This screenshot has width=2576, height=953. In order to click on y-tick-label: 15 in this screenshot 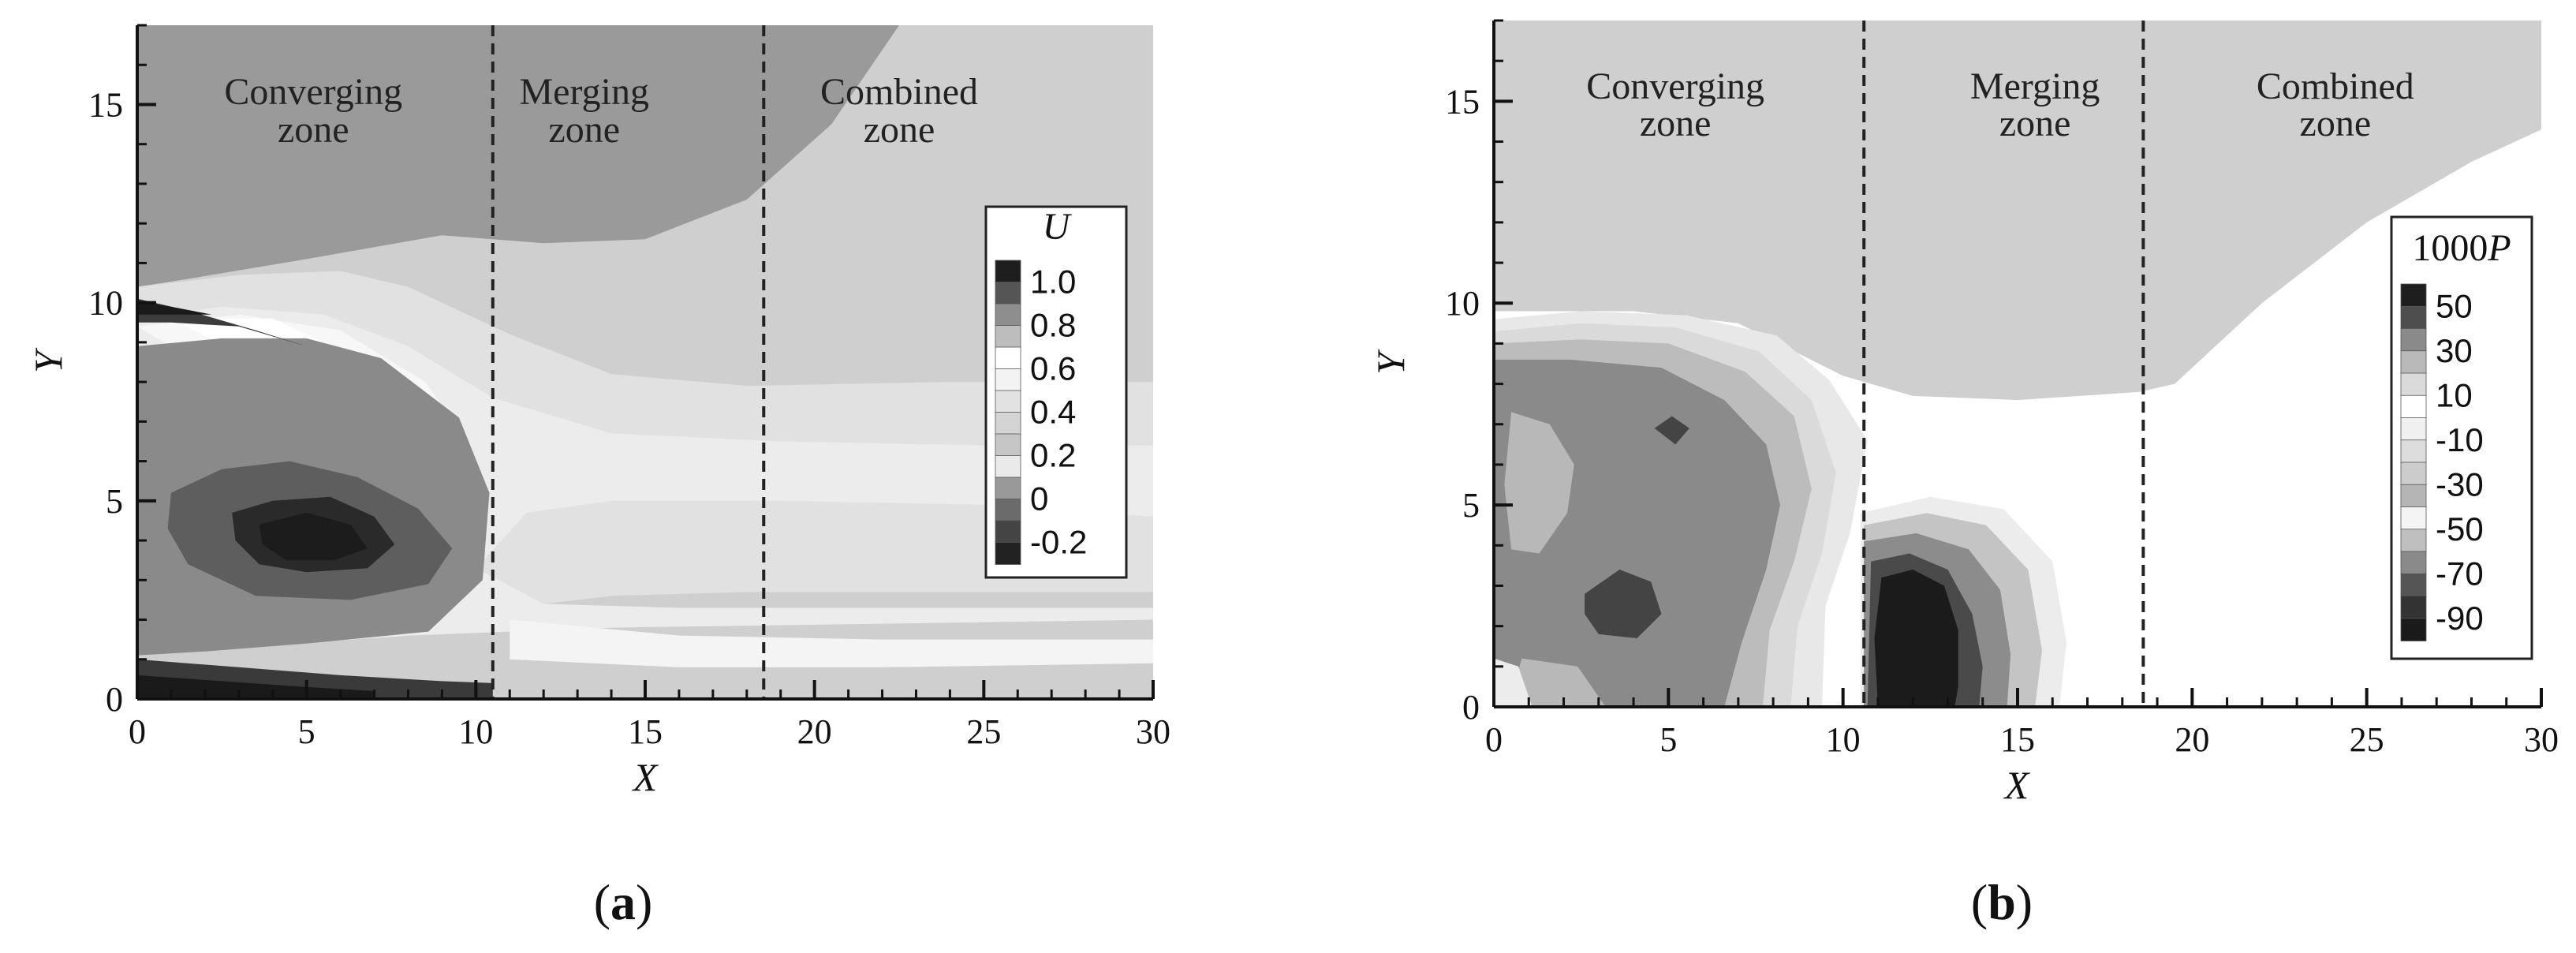, I will do `click(1462, 102)`.